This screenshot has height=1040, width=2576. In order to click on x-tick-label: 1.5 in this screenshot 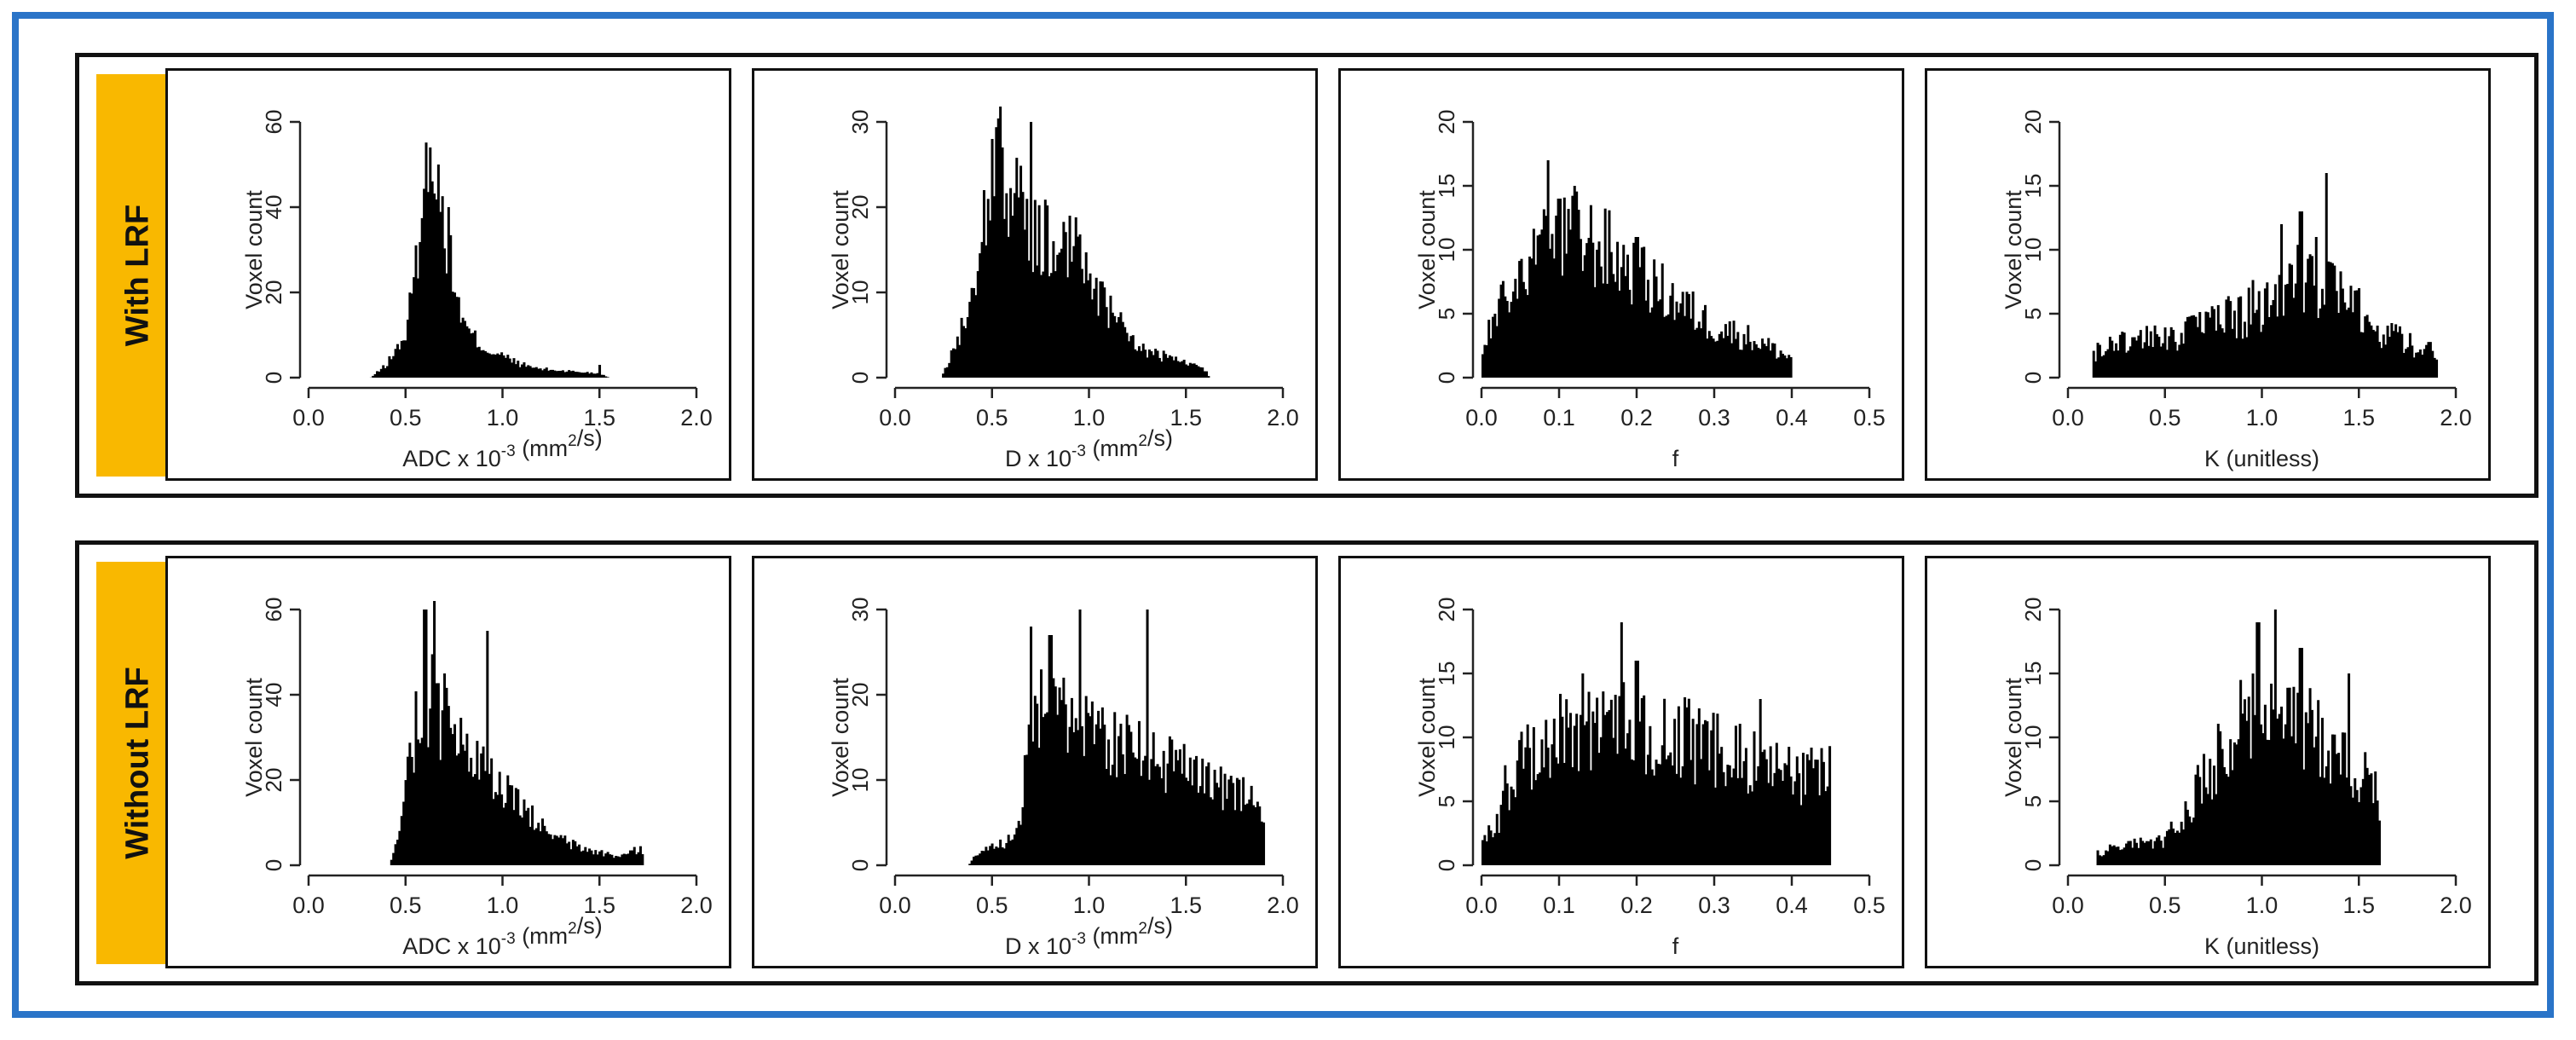, I will do `click(599, 905)`.